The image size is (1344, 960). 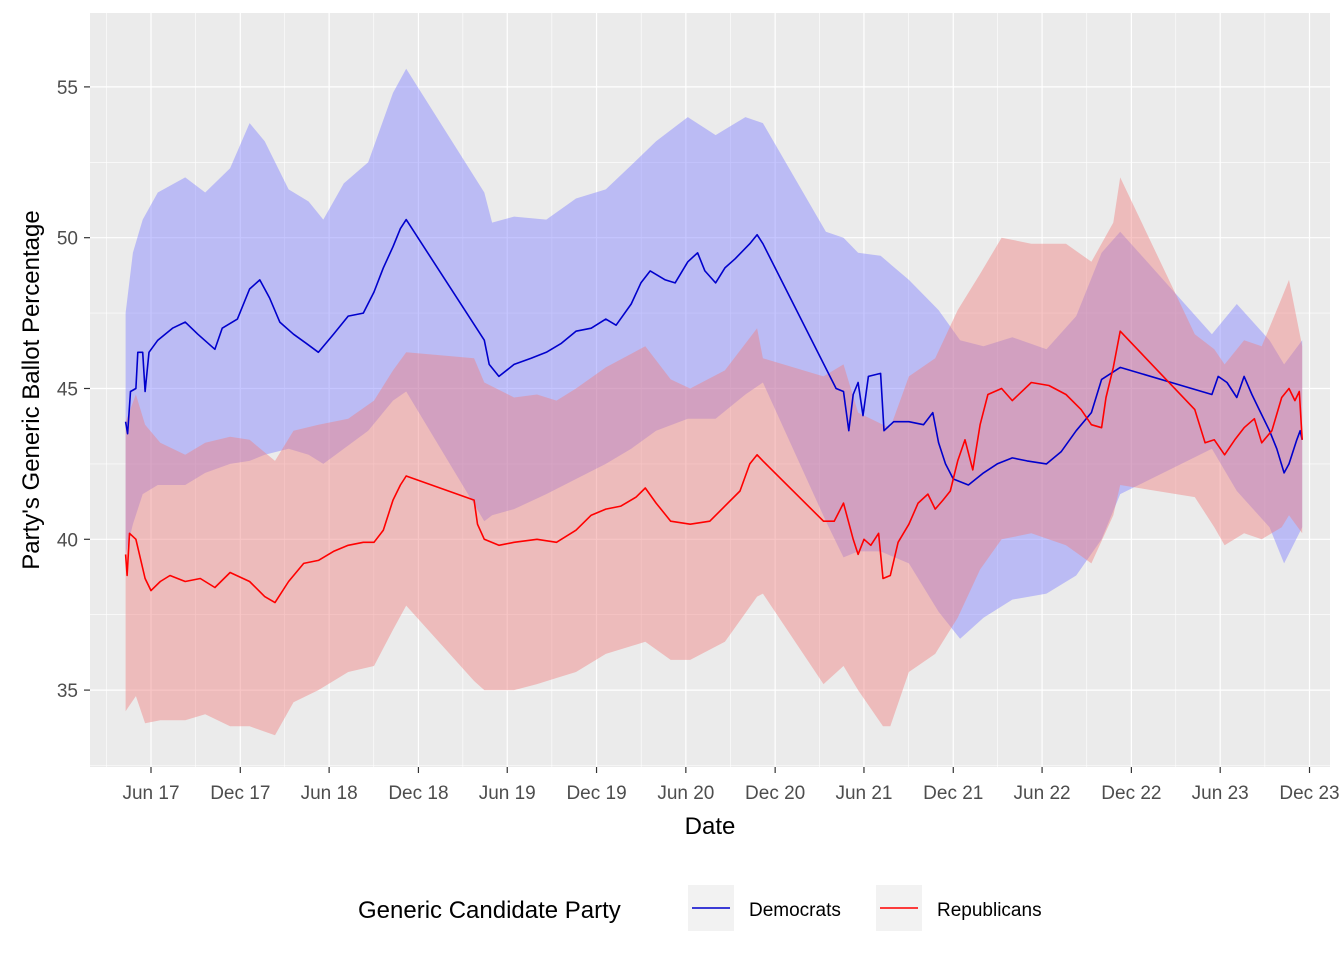 I want to click on x-tick-label: Jun 21, so click(x=863, y=793).